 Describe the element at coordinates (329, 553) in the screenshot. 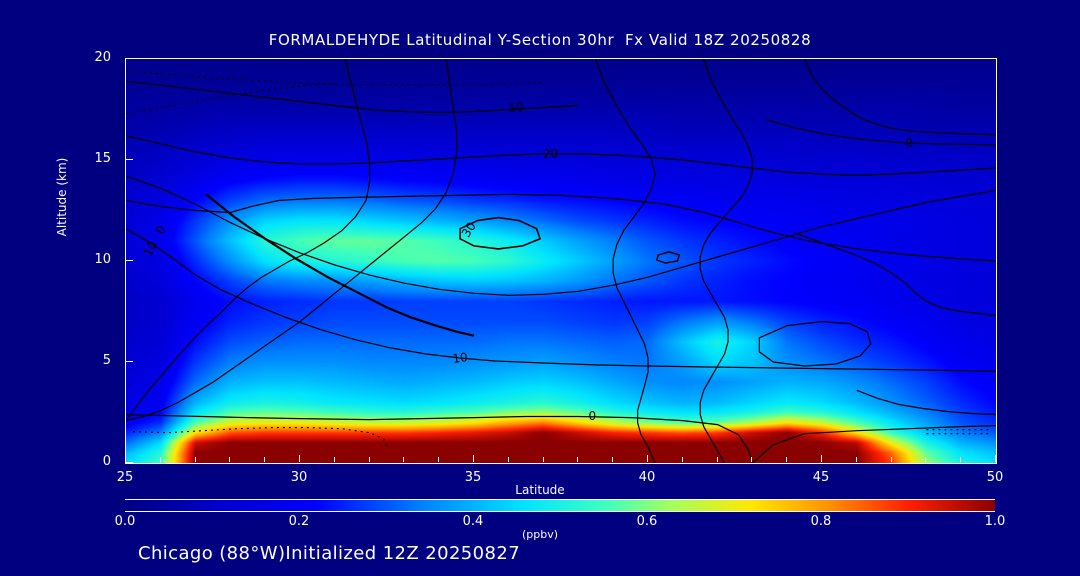

I see `figure-caption: Chicago (88°W)Initialized 12Z 20250827` at that location.